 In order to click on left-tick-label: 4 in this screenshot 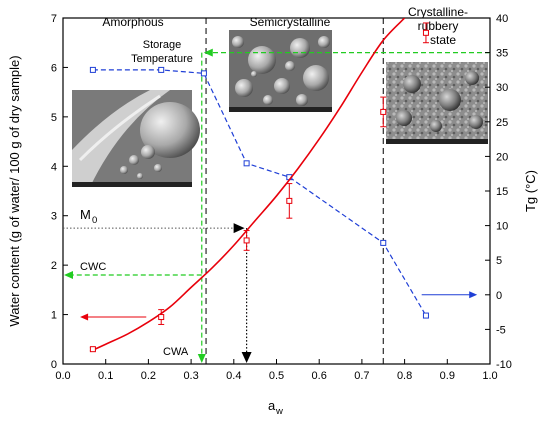, I will do `click(54, 167)`.